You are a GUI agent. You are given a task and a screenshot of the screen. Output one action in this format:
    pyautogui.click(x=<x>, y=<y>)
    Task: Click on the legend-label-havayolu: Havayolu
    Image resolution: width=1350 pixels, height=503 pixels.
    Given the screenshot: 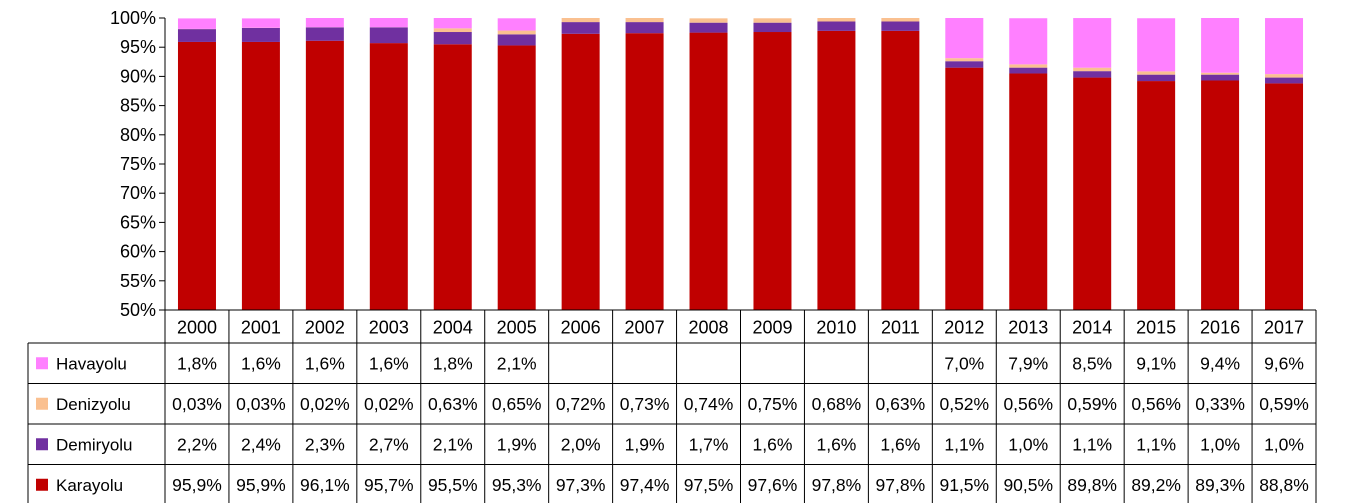 What is the action you would take?
    pyautogui.click(x=91, y=363)
    